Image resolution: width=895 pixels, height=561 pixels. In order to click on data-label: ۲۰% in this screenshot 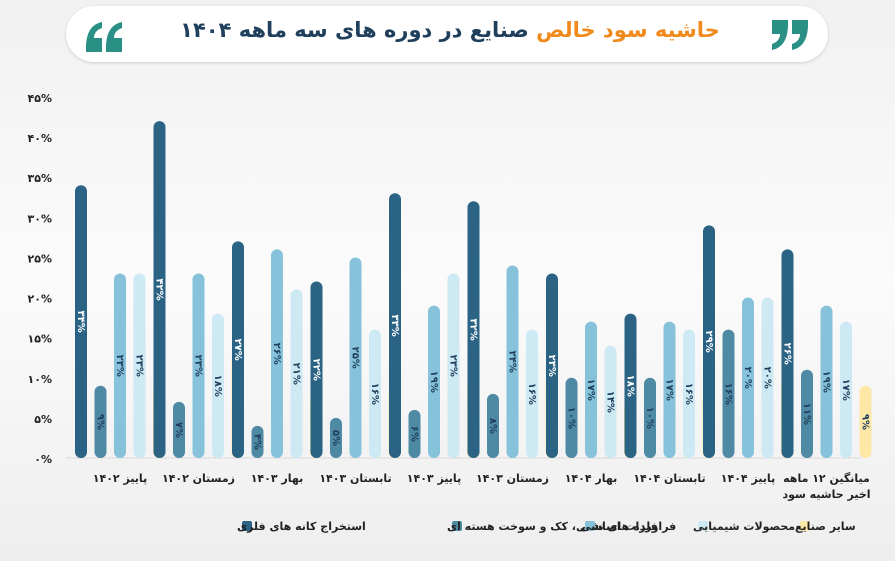, I will do `click(747, 378)`.